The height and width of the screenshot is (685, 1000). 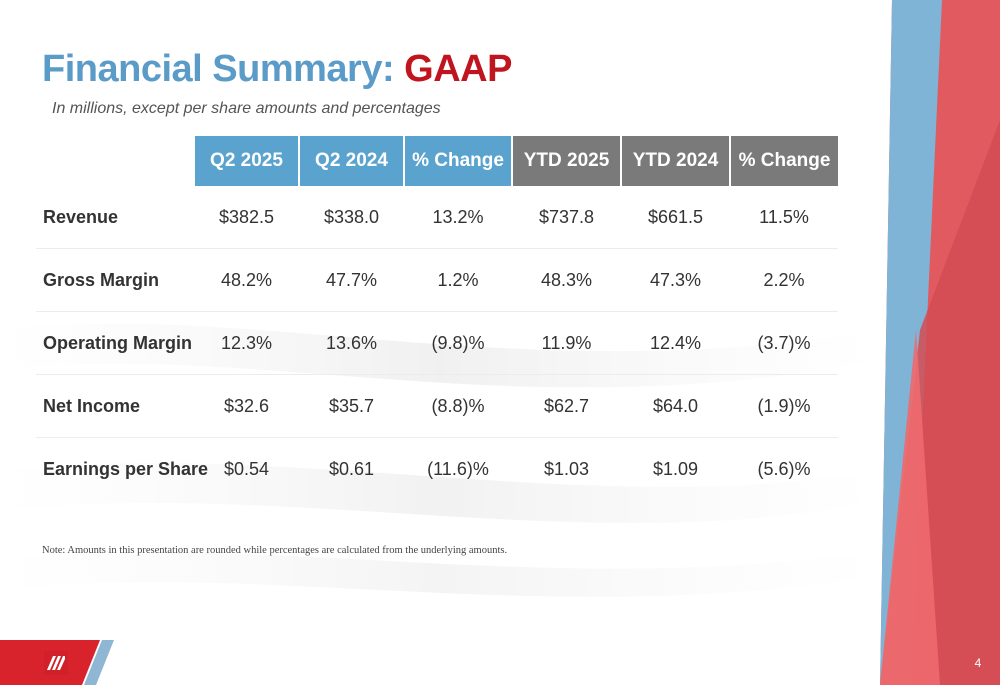 I want to click on table-cell: $64.0, so click(x=675, y=406).